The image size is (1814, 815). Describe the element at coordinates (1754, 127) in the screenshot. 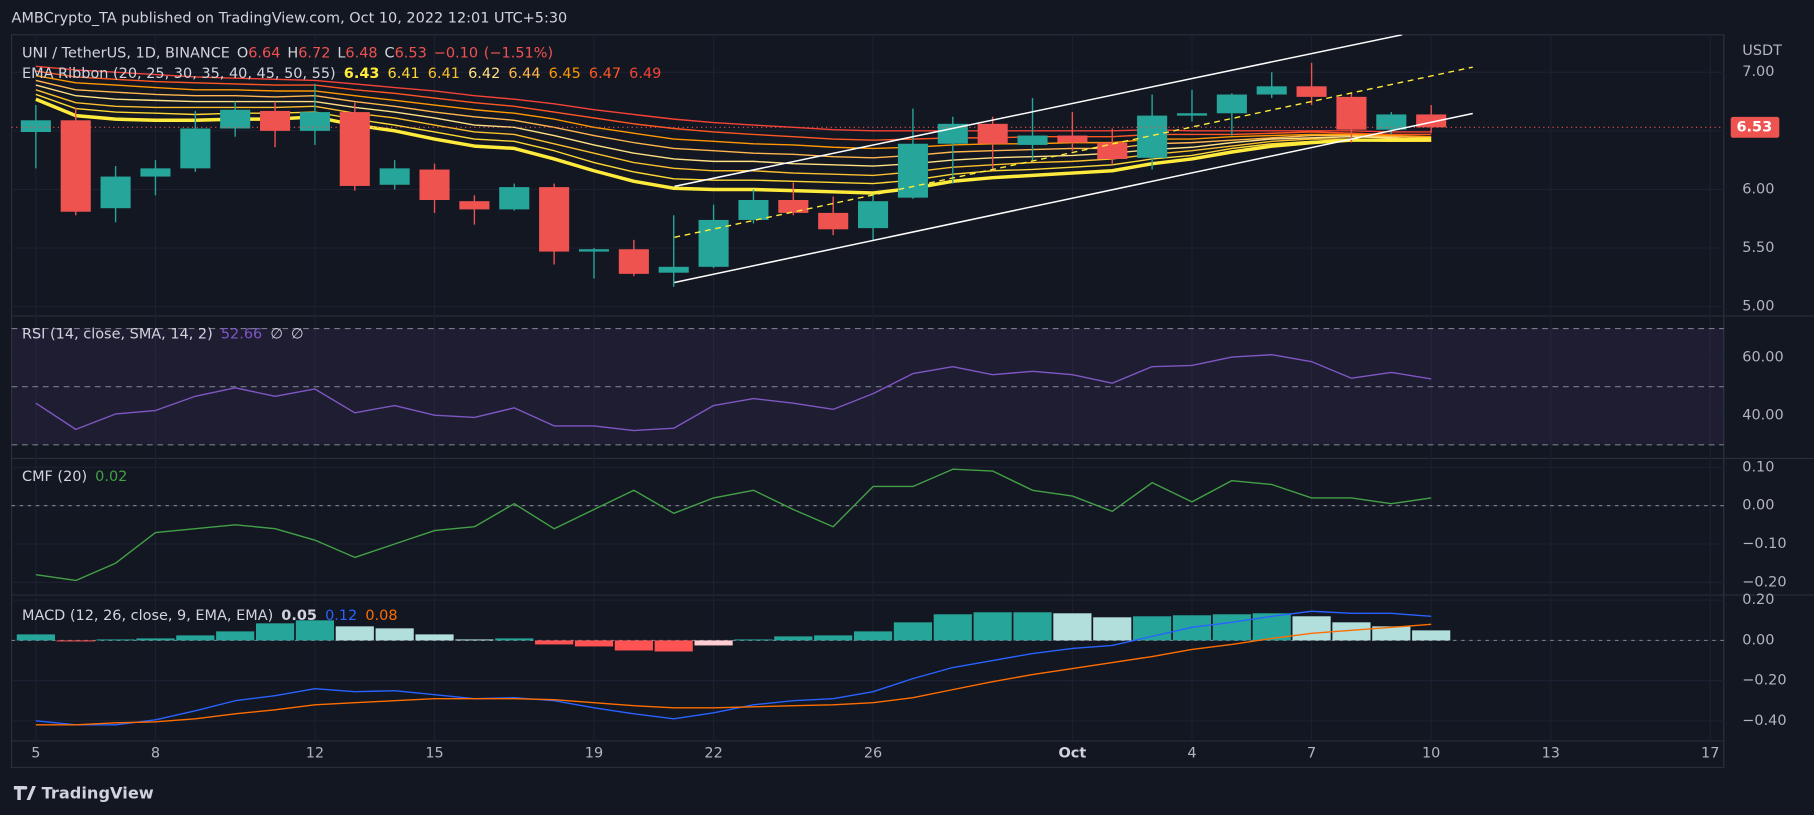

I see `last-price-label: 6.53` at that location.